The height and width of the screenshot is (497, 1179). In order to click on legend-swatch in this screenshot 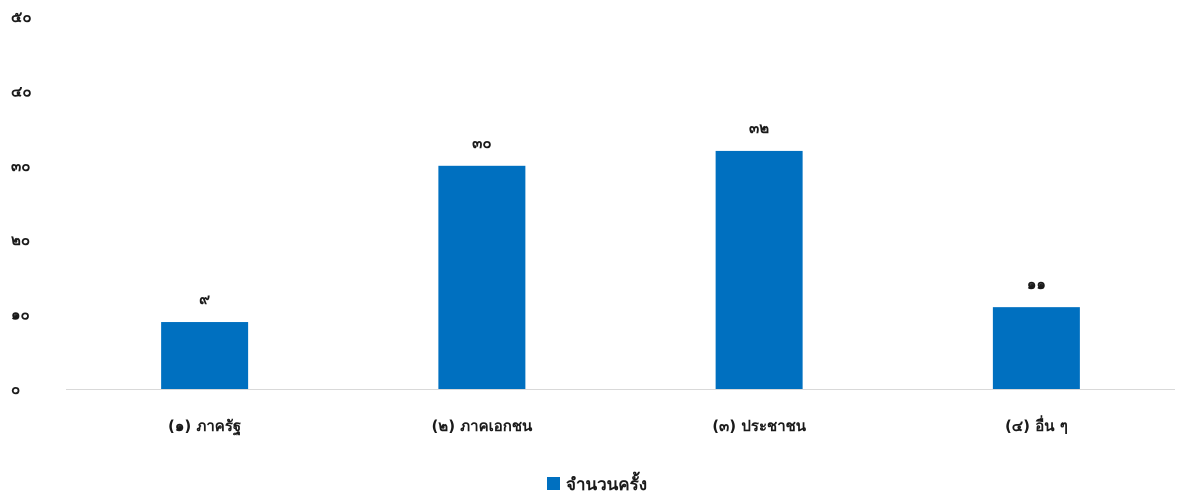, I will do `click(553, 483)`.